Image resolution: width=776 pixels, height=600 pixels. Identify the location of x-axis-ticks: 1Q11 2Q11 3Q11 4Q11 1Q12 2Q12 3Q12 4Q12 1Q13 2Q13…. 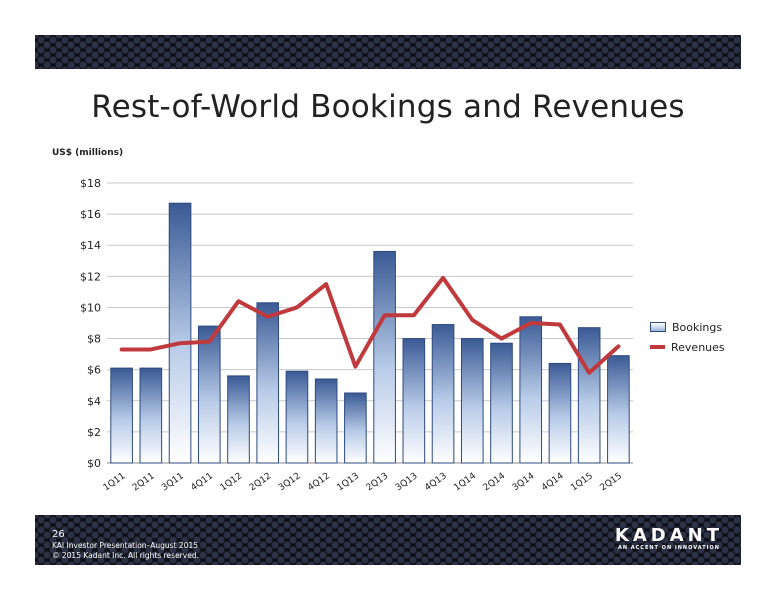
(363, 482).